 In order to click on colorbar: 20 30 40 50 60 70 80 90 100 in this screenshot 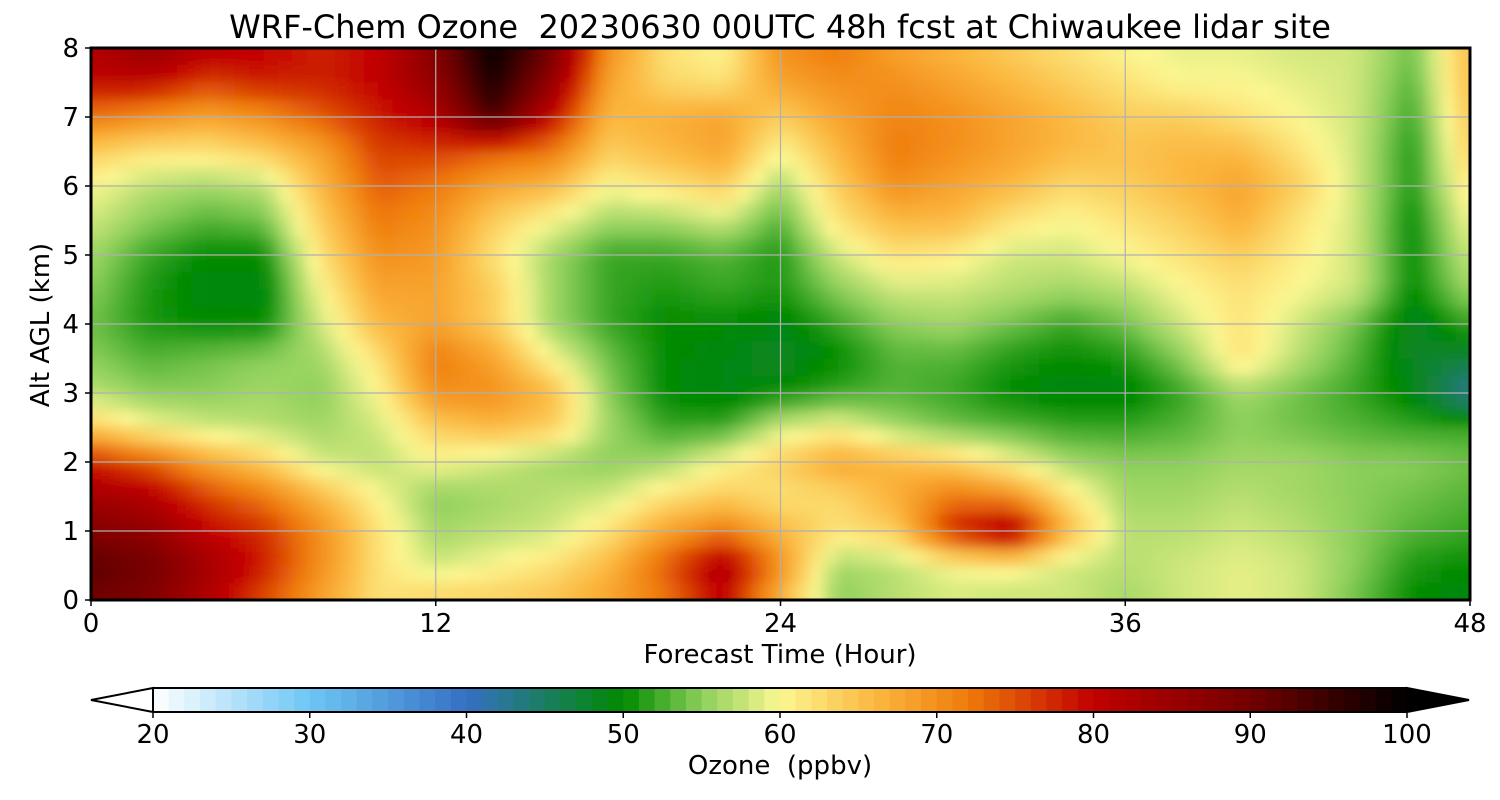, I will do `click(780, 718)`.